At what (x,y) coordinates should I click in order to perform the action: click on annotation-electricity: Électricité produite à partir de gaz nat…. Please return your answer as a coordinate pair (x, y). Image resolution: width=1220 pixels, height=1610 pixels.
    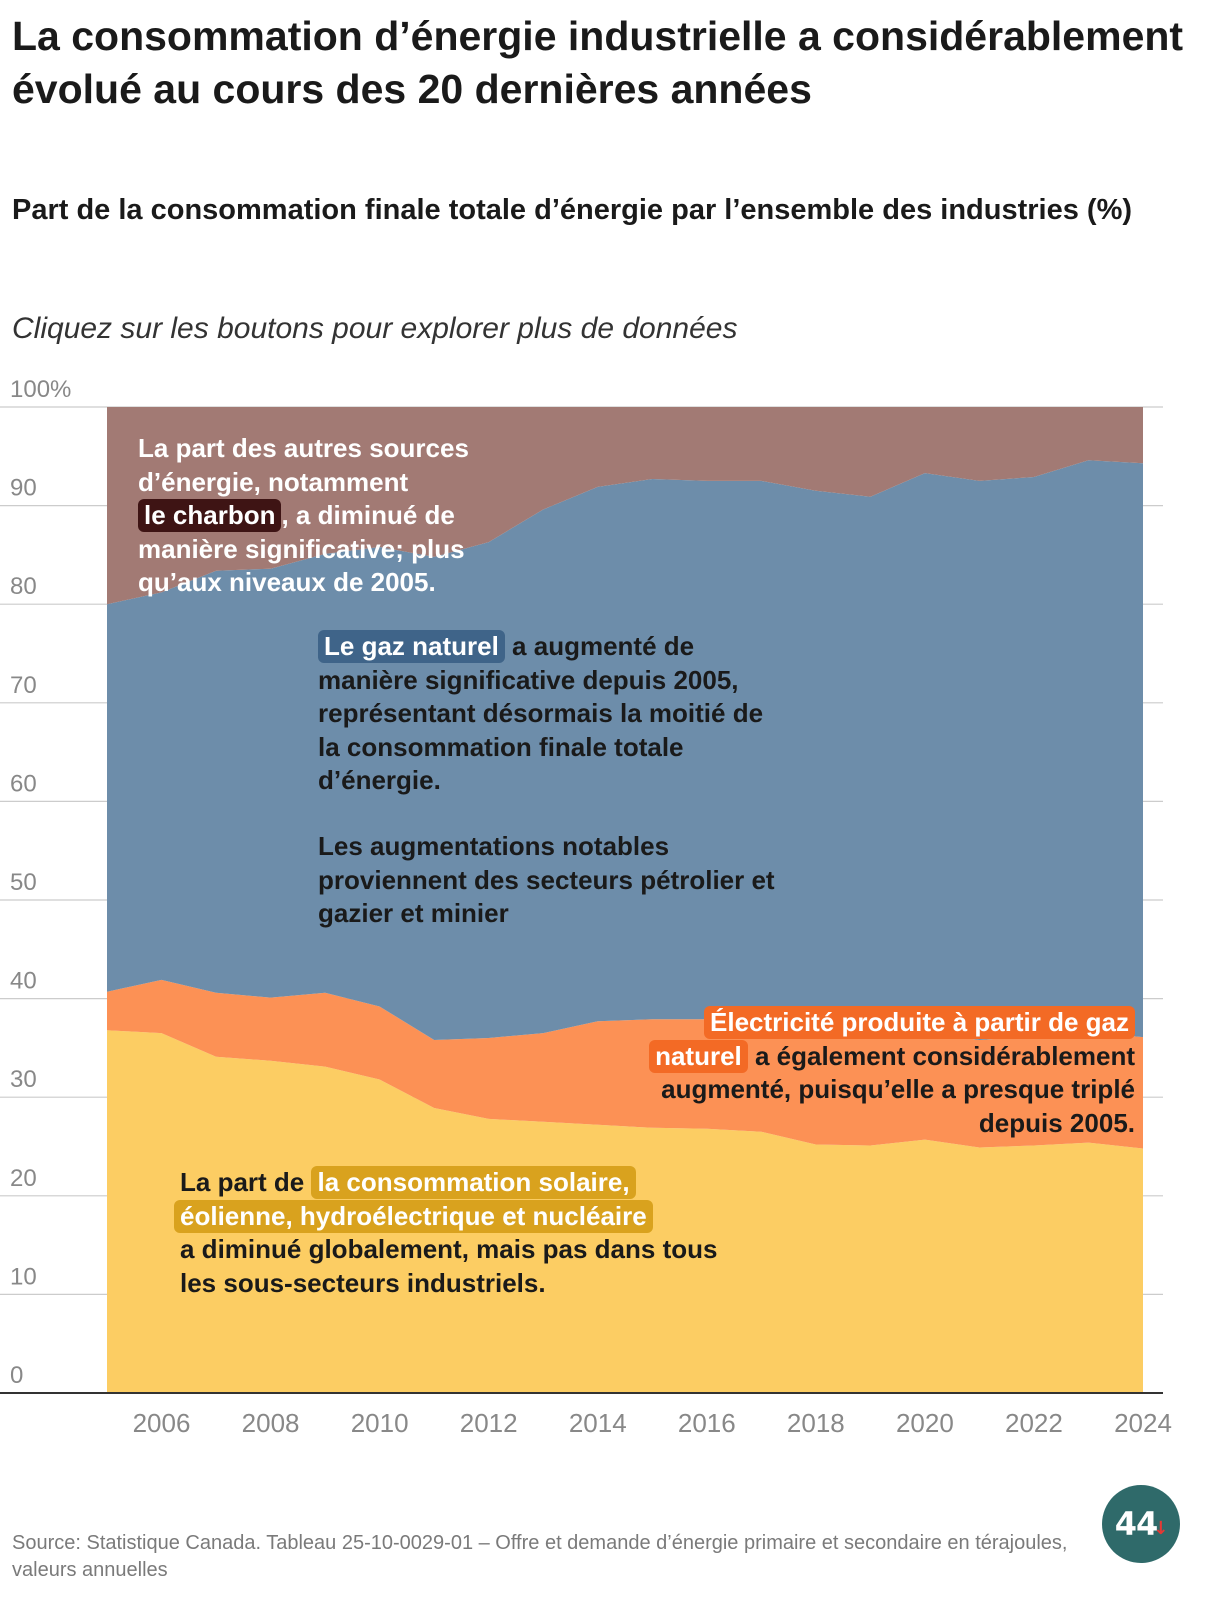
    Looking at the image, I should click on (882, 1073).